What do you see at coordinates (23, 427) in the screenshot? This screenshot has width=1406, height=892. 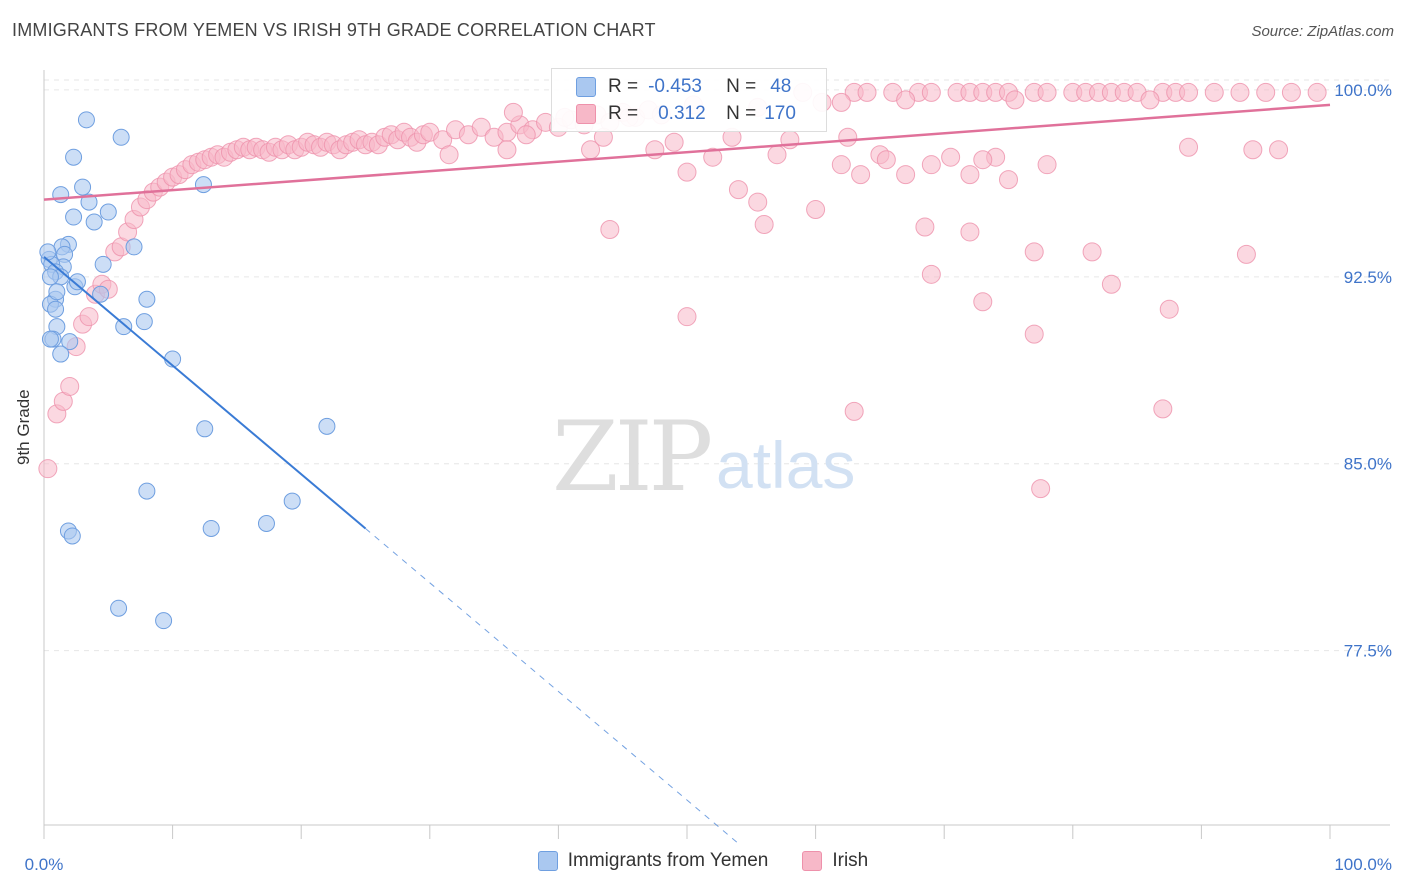 I see `y-axis-label: 9th Grade` at bounding box center [23, 427].